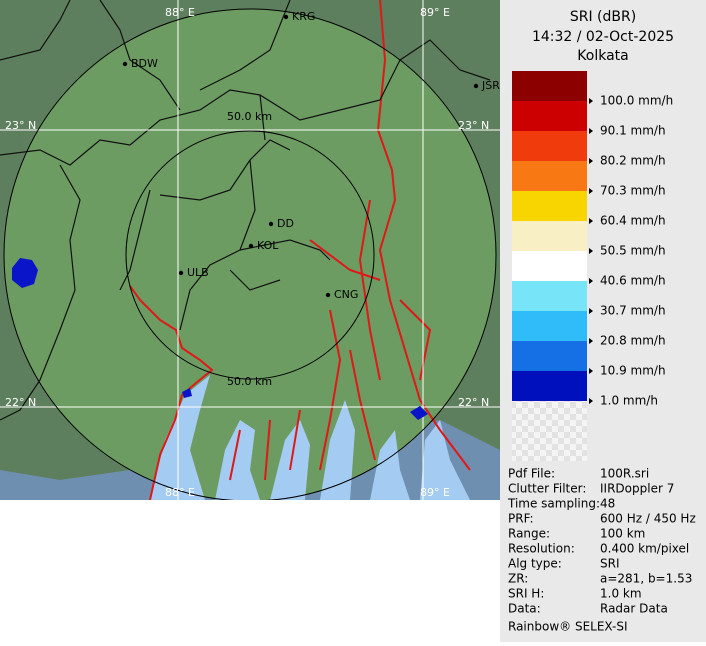 This screenshot has width=706, height=646. Describe the element at coordinates (541, 549) in the screenshot. I see `info-key: Resolution:` at that location.